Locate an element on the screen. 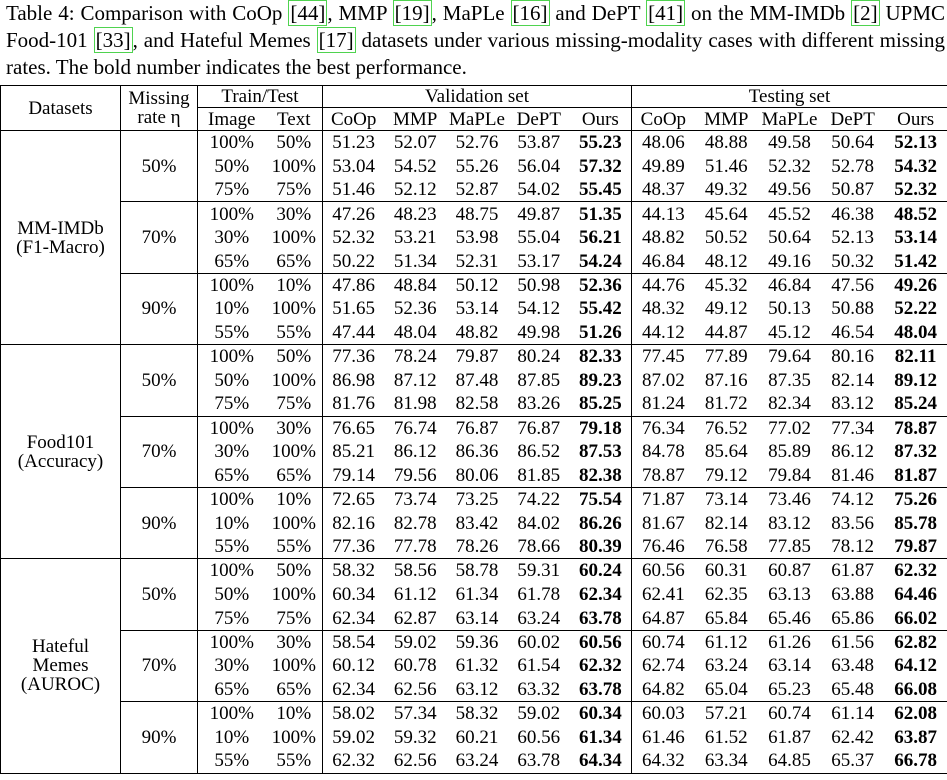 This screenshot has height=780, width=947. score-cell: 74.12 is located at coordinates (853, 499).